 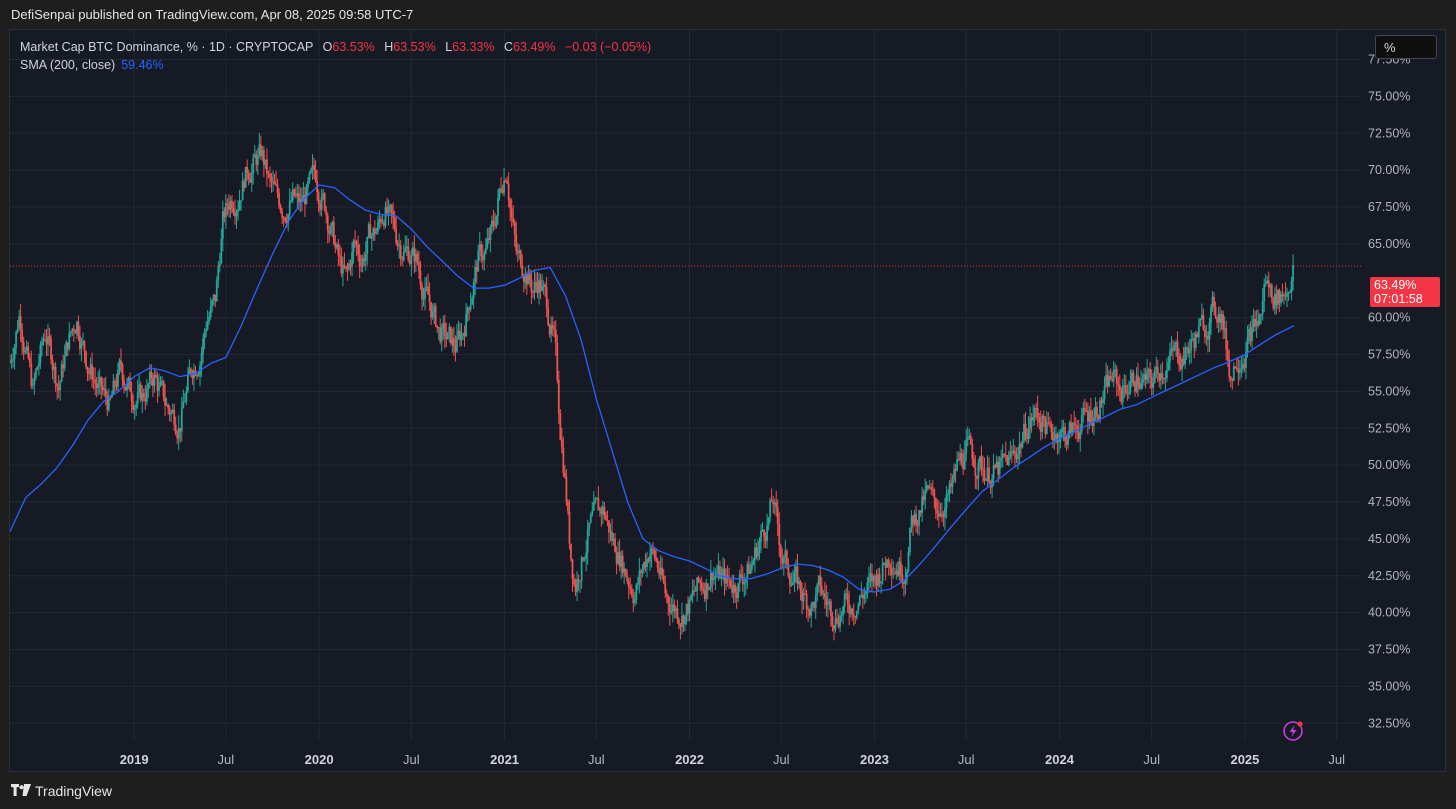 I want to click on x-tick-label: 2022, so click(x=689, y=759).